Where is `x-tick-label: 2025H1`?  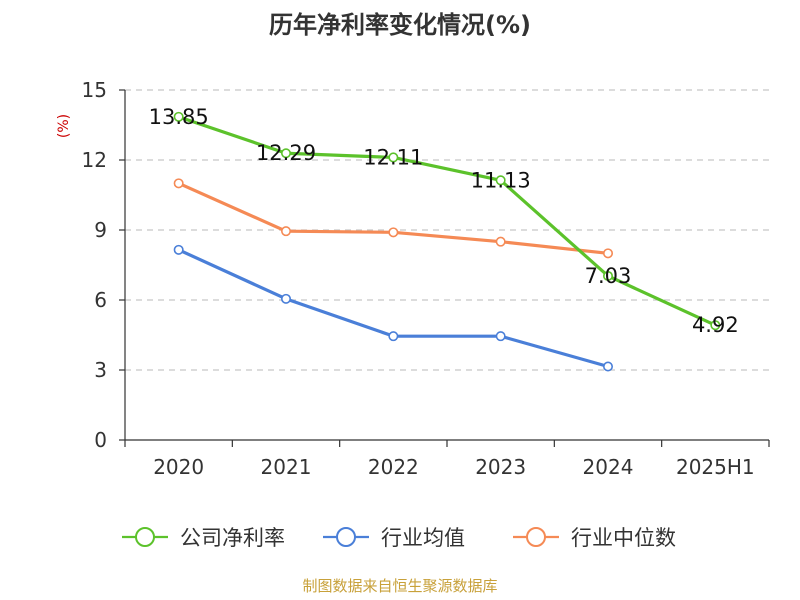
x-tick-label: 2025H1 is located at coordinates (715, 467).